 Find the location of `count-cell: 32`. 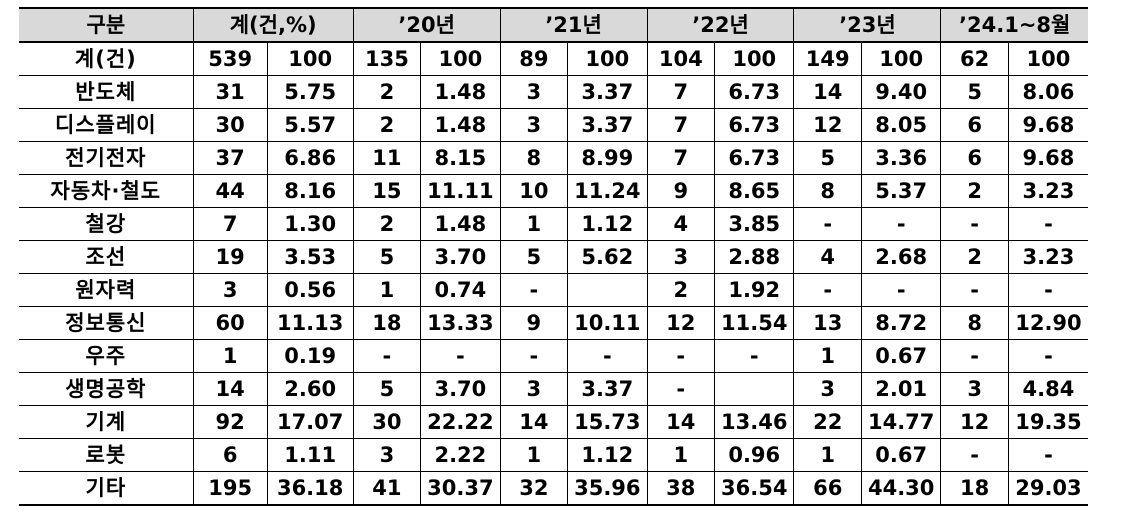

count-cell: 32 is located at coordinates (534, 488).